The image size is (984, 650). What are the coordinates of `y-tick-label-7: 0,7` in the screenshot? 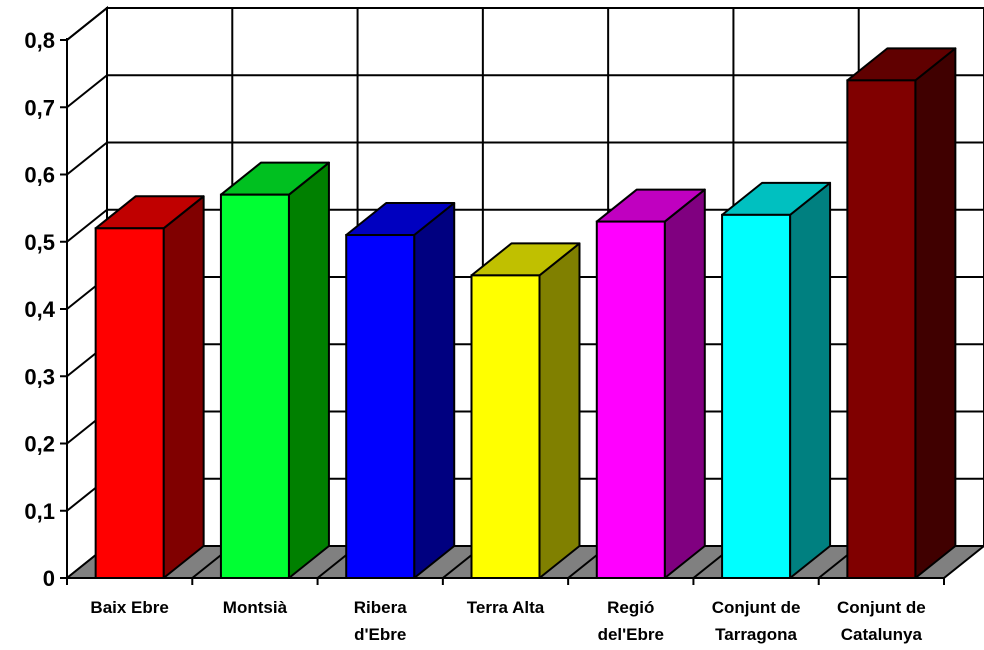 It's located at (39, 107).